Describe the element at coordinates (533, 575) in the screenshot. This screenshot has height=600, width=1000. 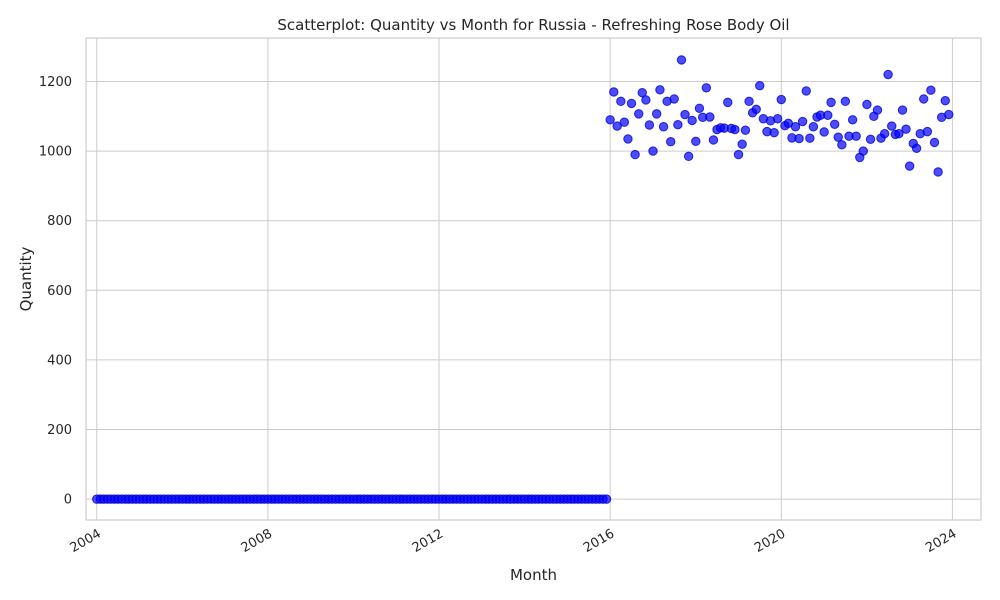
I see `x-axis-label: Month` at that location.